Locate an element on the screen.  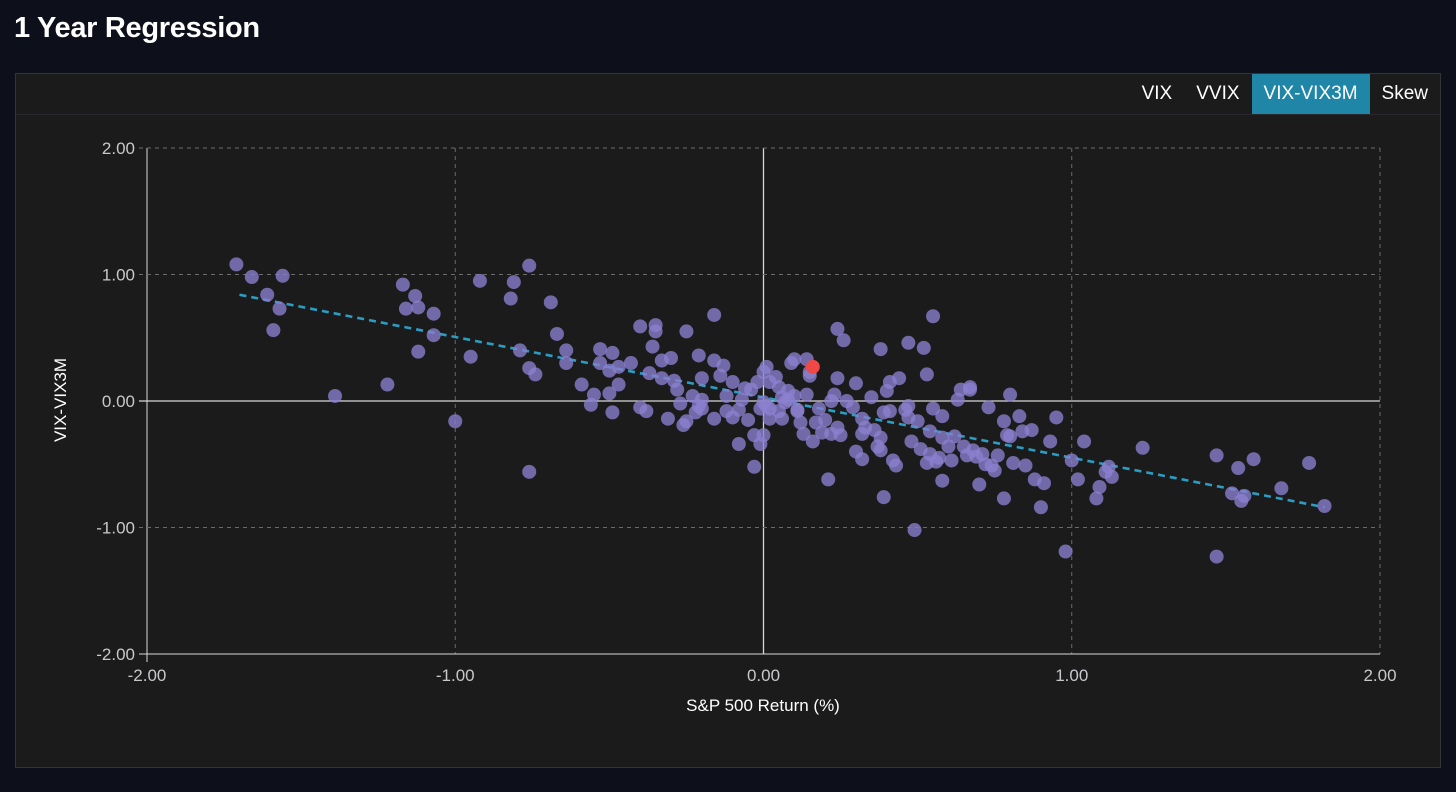
x-tick-label: 1.00 is located at coordinates (1071, 675).